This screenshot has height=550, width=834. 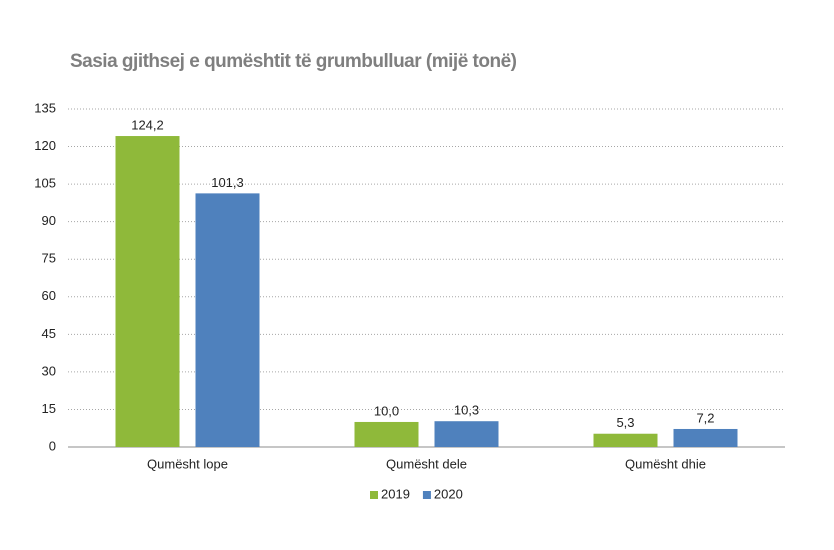 I want to click on y-tick-label: 120, so click(x=45, y=145).